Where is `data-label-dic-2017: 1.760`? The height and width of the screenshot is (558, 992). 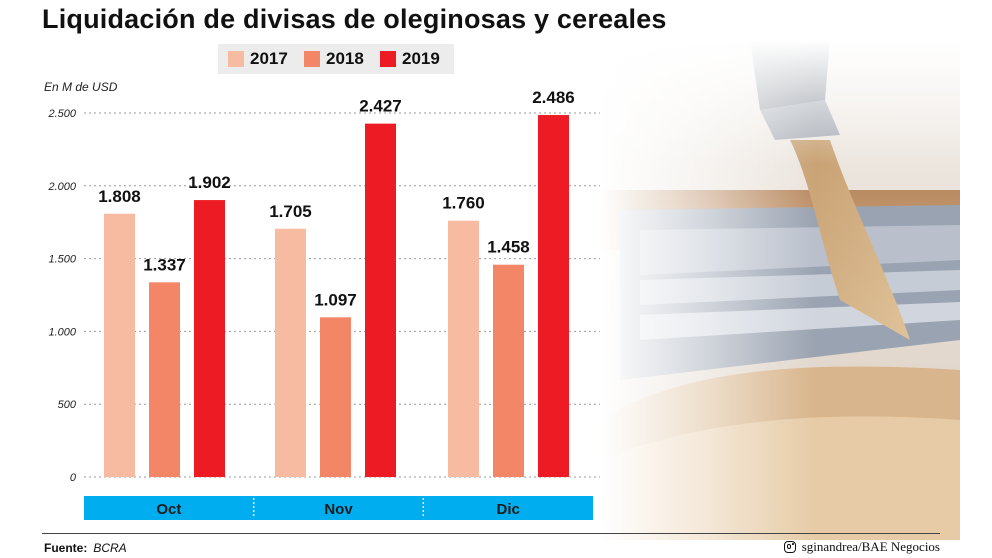
data-label-dic-2017: 1.760 is located at coordinates (463, 203).